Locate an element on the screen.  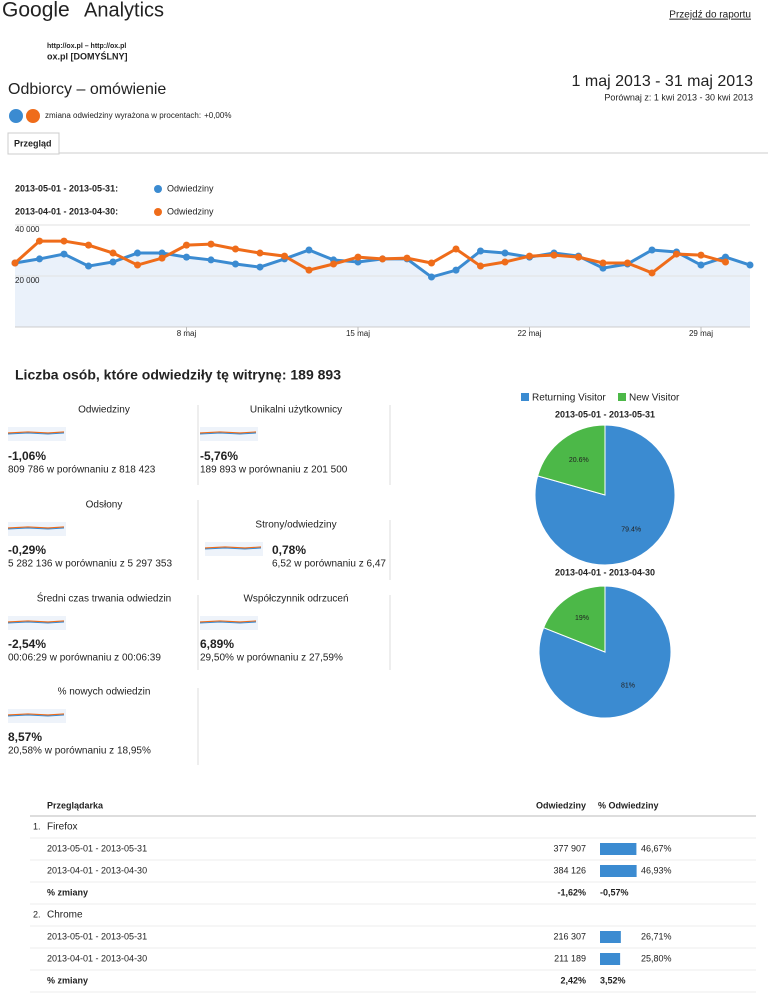
pie-label: 19% is located at coordinates (582, 618).